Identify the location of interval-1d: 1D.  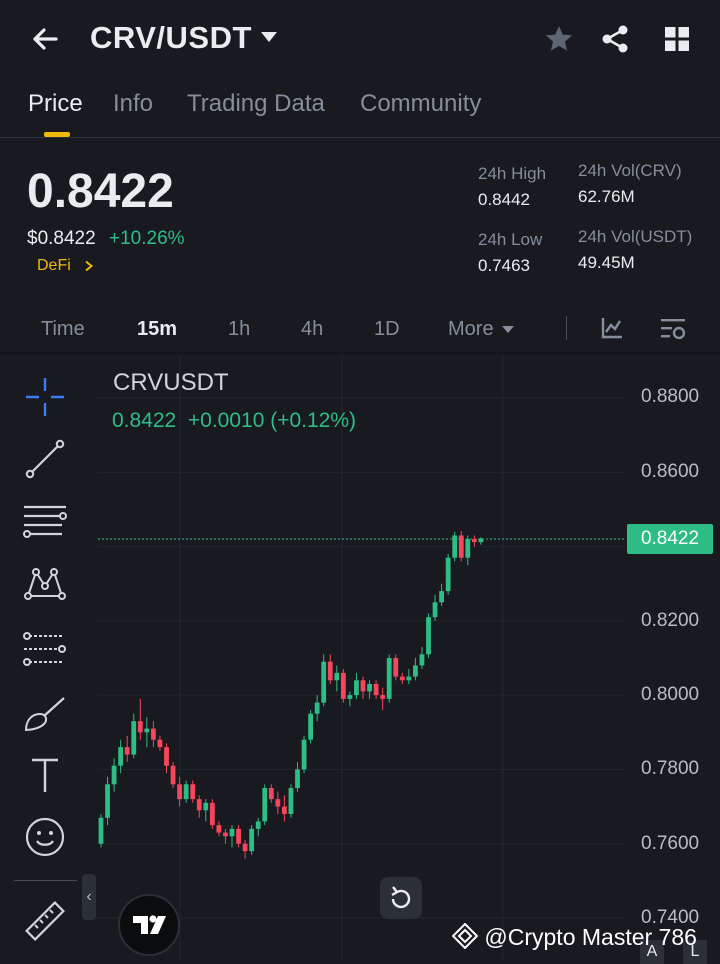
(387, 329).